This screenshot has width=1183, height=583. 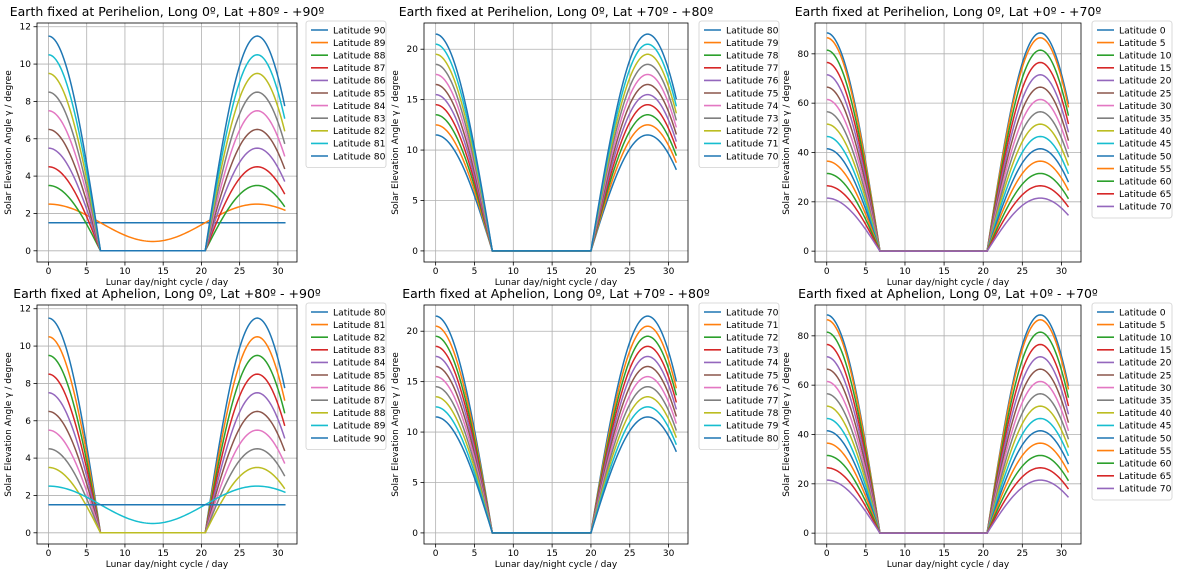 I want to click on legend-label: Latitude 60, so click(x=1145, y=182).